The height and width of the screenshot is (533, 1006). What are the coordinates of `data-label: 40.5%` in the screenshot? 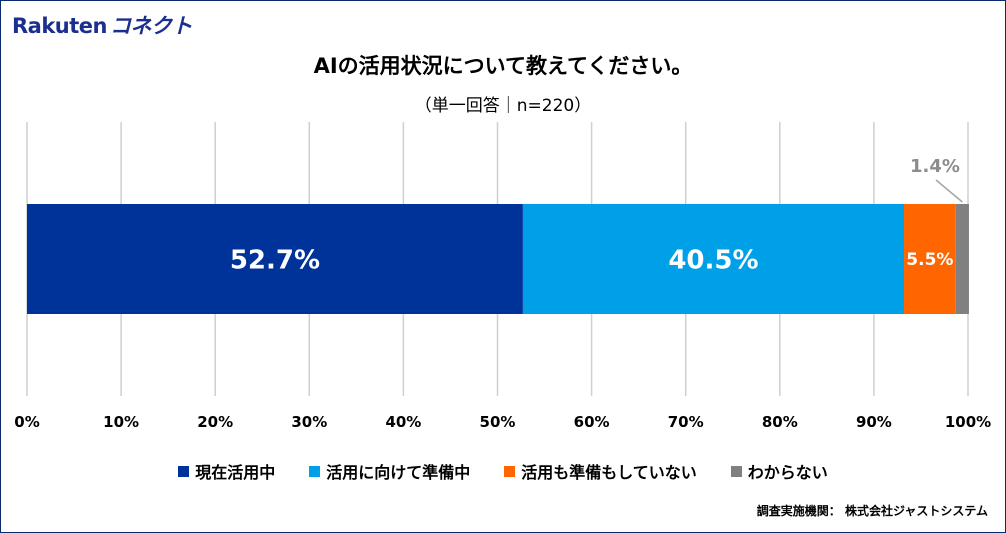 It's located at (713, 260).